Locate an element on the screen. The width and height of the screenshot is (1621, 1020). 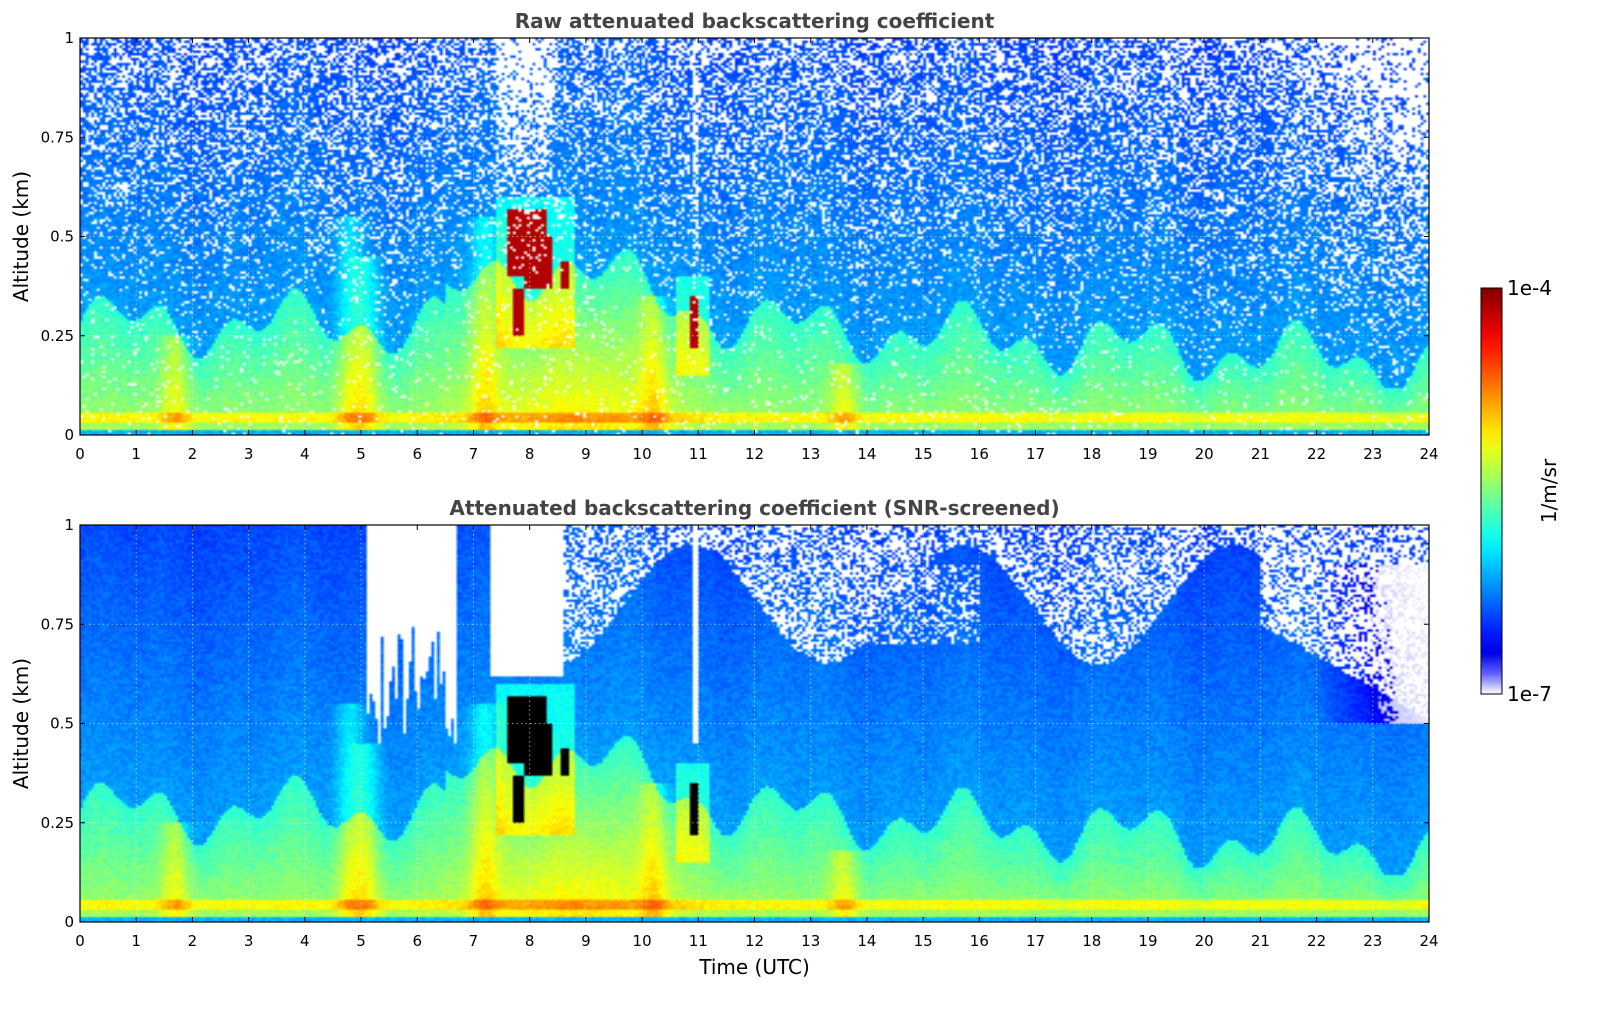
colorbar-unit-label: 1/m/sr is located at coordinates (1549, 490).